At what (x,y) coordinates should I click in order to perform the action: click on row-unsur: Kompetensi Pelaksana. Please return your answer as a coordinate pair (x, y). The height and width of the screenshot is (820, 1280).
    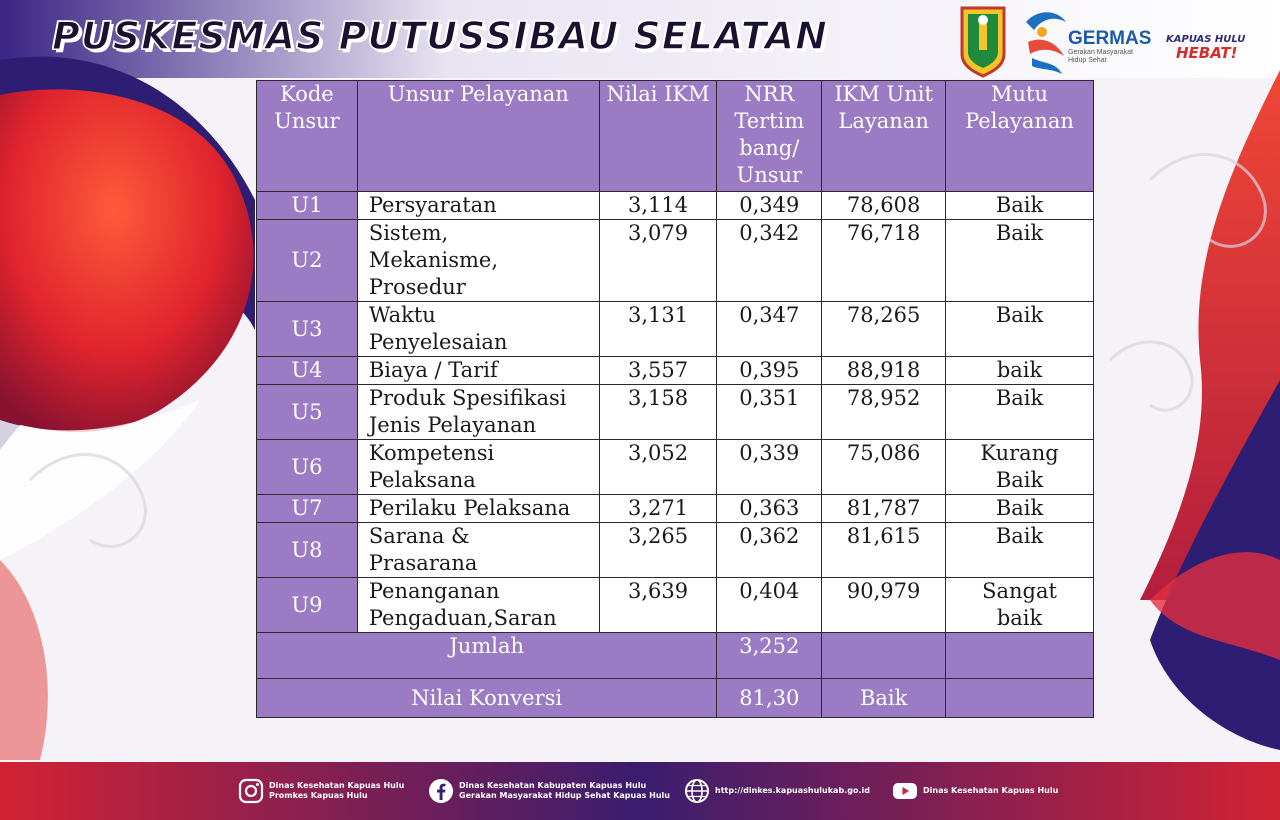
    Looking at the image, I should click on (478, 467).